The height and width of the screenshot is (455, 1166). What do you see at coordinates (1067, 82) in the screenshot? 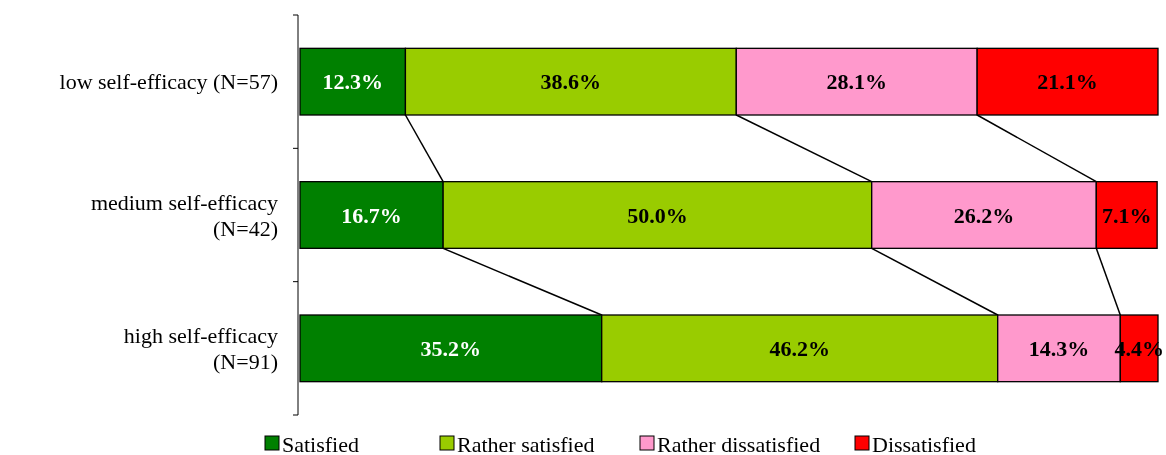
I see `data-label: 21.1%` at bounding box center [1067, 82].